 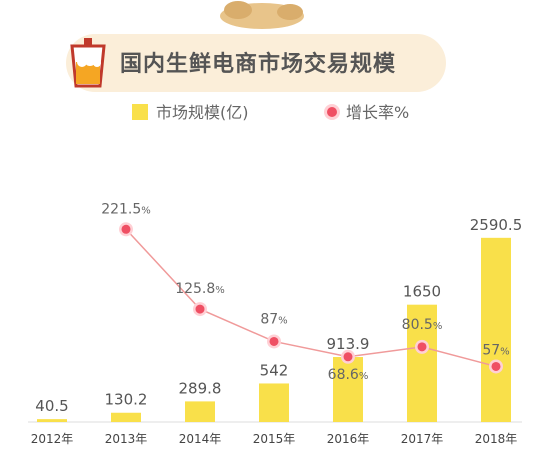 What do you see at coordinates (422, 325) in the screenshot?
I see `growth-rate-label-5: 80.5%` at bounding box center [422, 325].